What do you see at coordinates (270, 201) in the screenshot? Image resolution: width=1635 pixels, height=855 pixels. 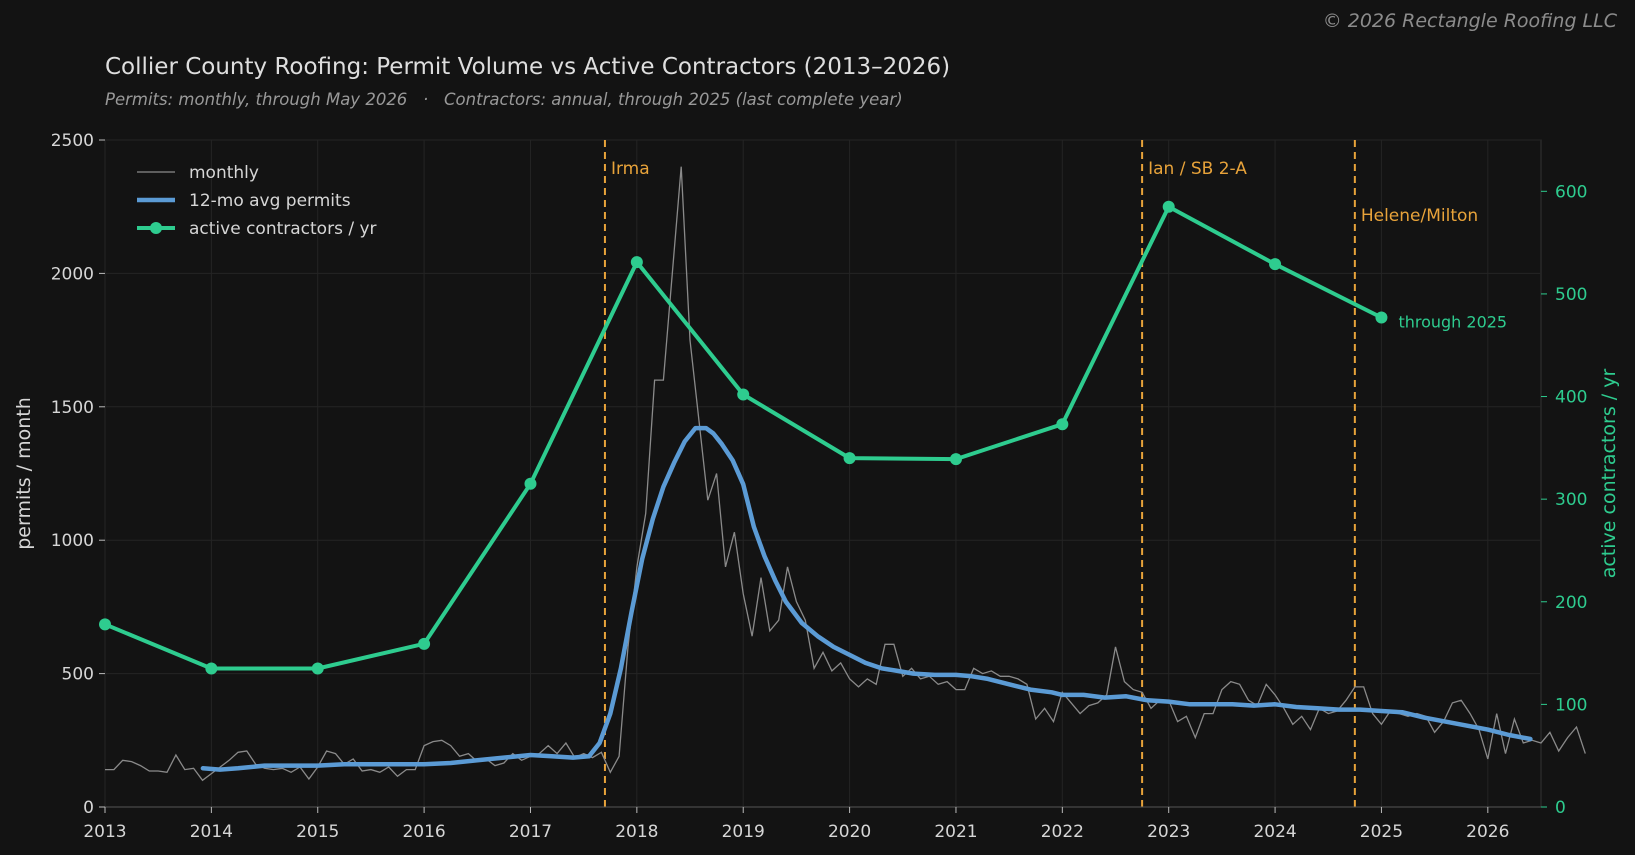 I see `legend-label-avg: 12-mo avg permits` at bounding box center [270, 201].